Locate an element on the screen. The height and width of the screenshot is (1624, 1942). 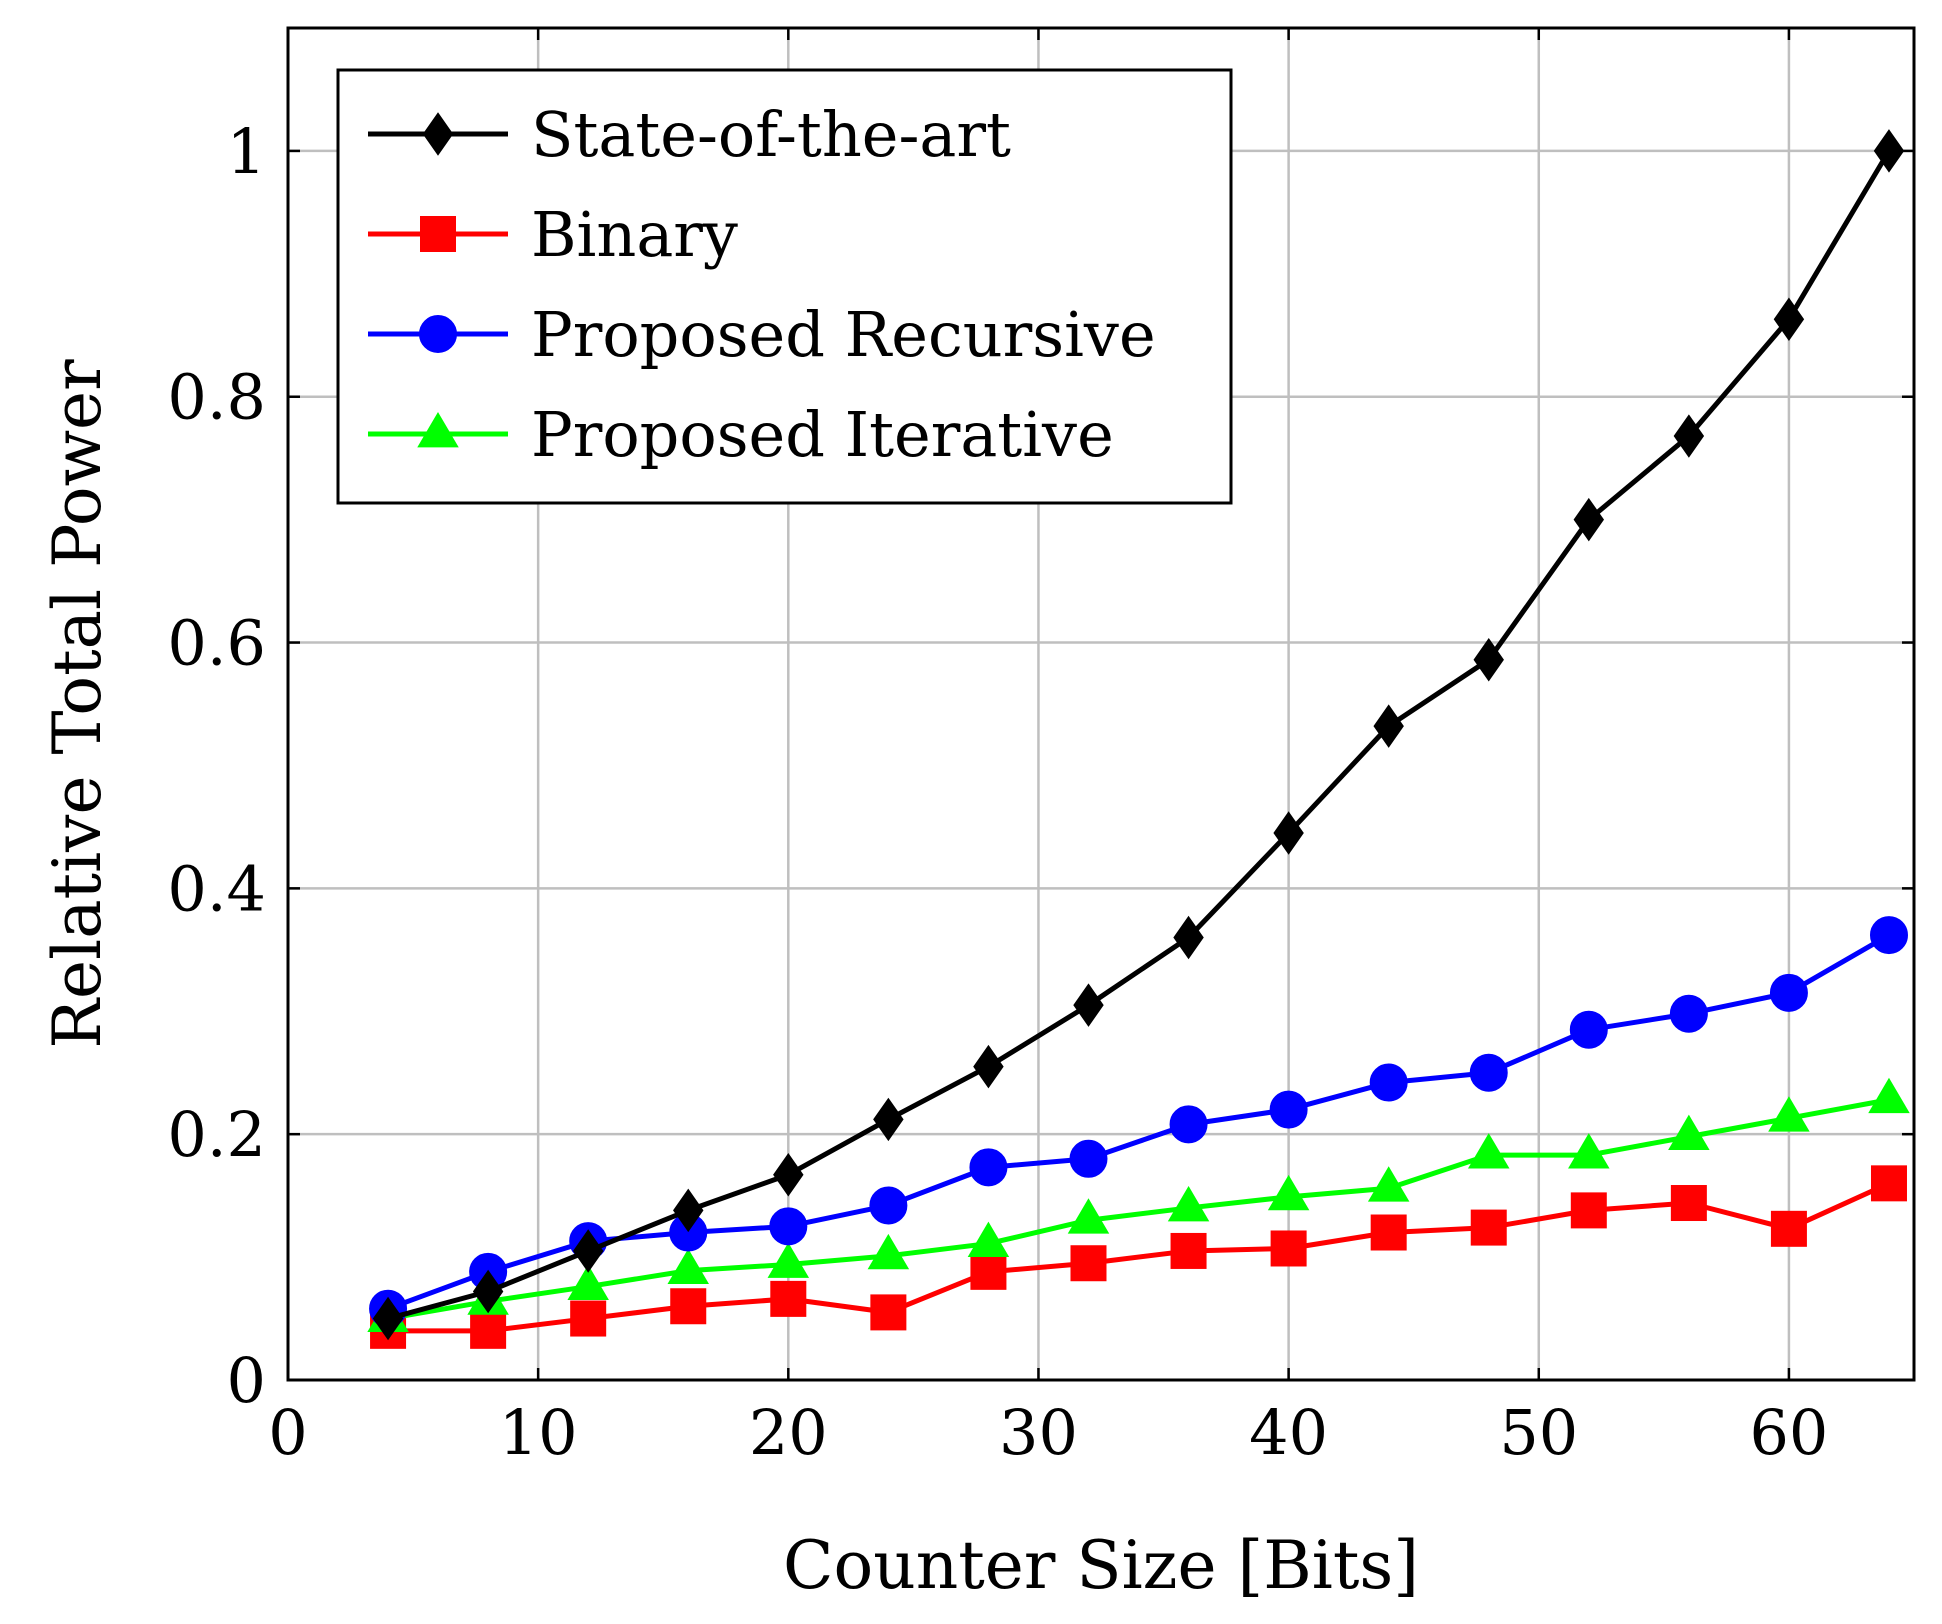
y-tick-label: 1 is located at coordinates (246, 151).